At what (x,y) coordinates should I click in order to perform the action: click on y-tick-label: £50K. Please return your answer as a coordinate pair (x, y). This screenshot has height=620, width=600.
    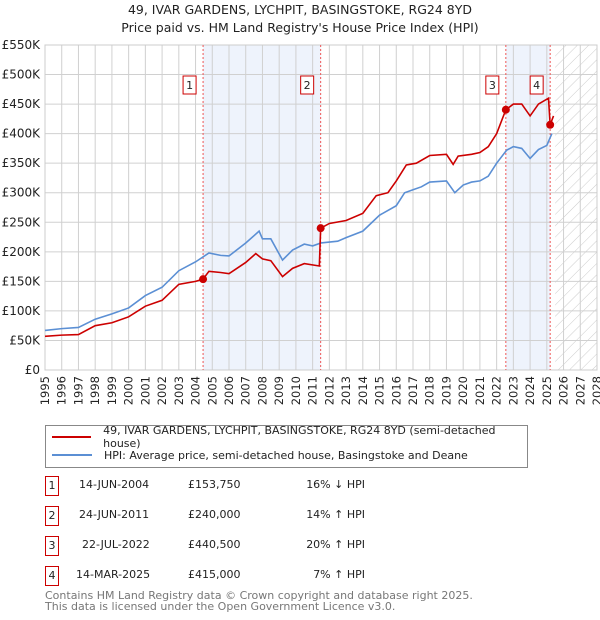
    Looking at the image, I should click on (25, 340).